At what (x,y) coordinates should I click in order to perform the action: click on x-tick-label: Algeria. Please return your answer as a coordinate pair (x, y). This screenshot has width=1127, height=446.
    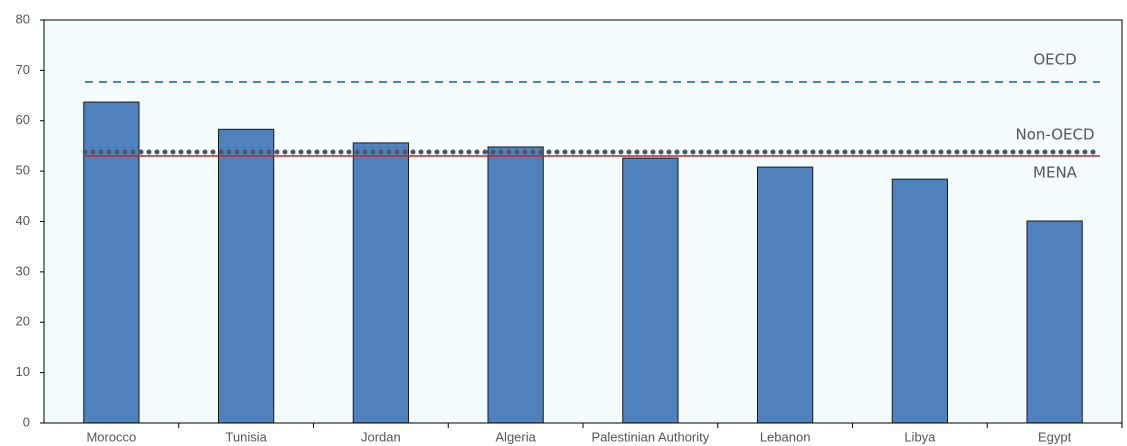
    Looking at the image, I should click on (515, 436).